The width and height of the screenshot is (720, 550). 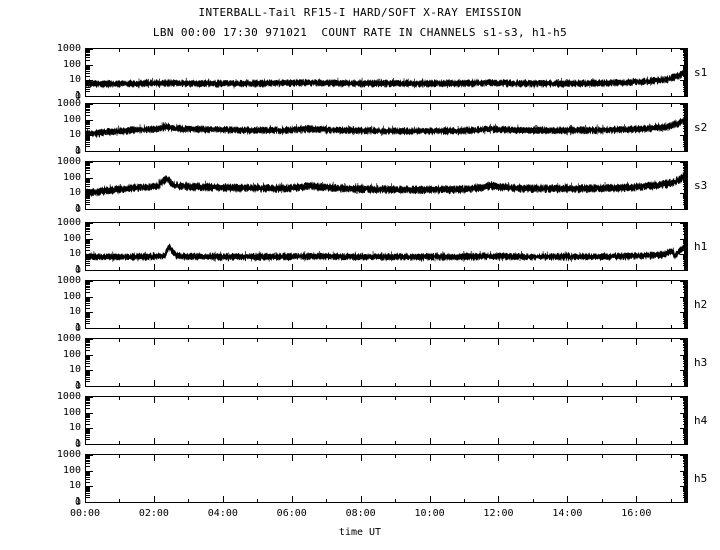 I want to click on x-tick-label: 14:00, so click(x=567, y=513).